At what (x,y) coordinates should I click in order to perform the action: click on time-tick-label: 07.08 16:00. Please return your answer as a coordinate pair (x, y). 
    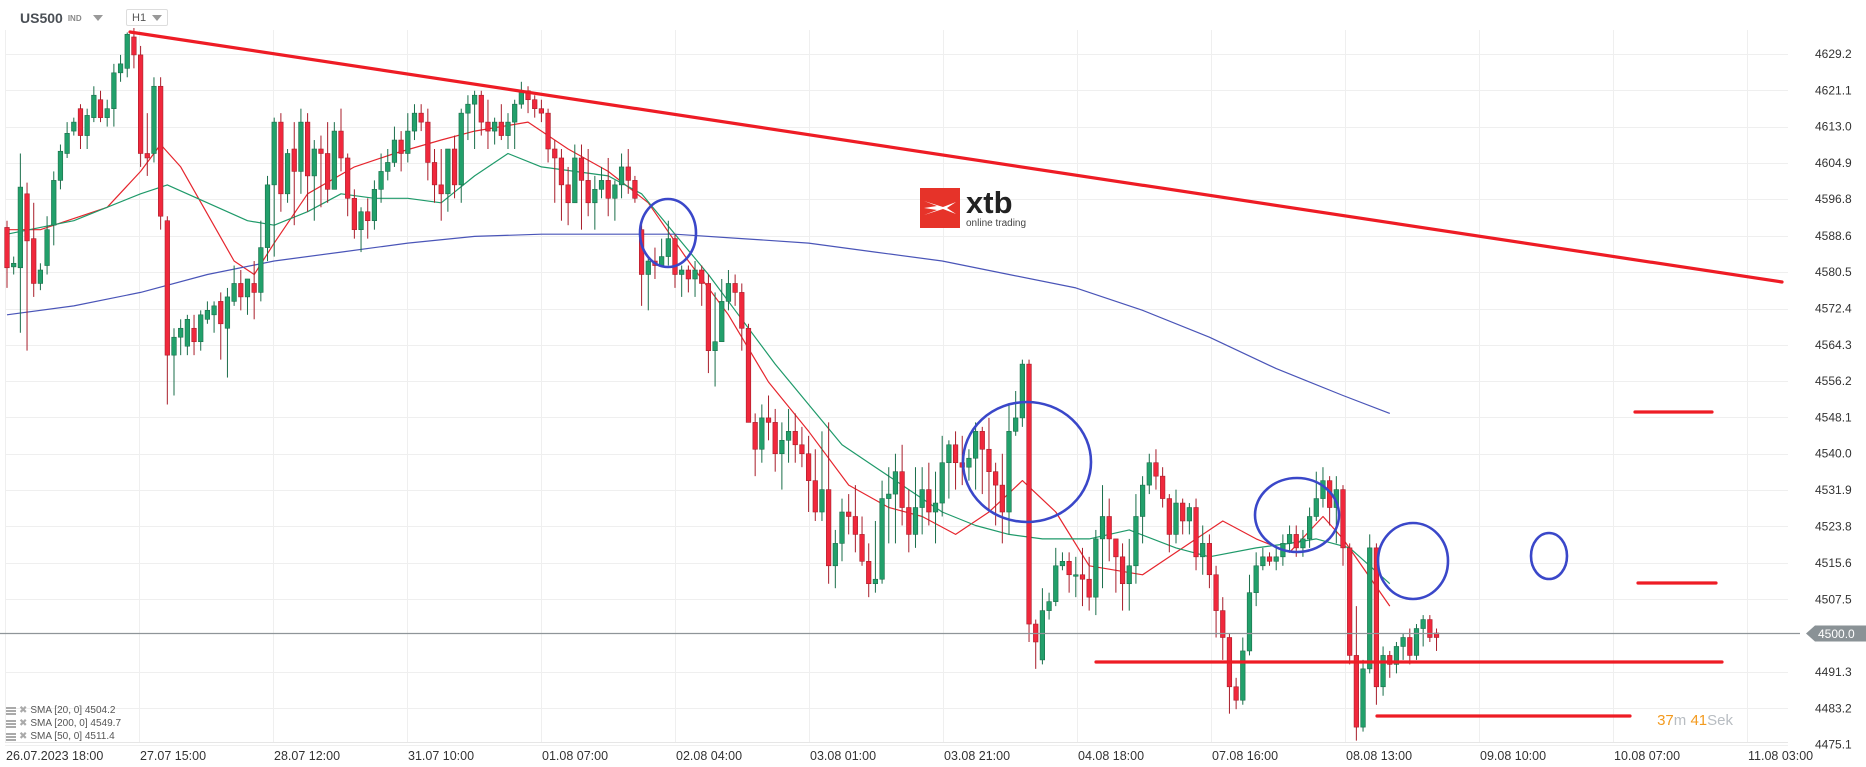
    Looking at the image, I should click on (1245, 756).